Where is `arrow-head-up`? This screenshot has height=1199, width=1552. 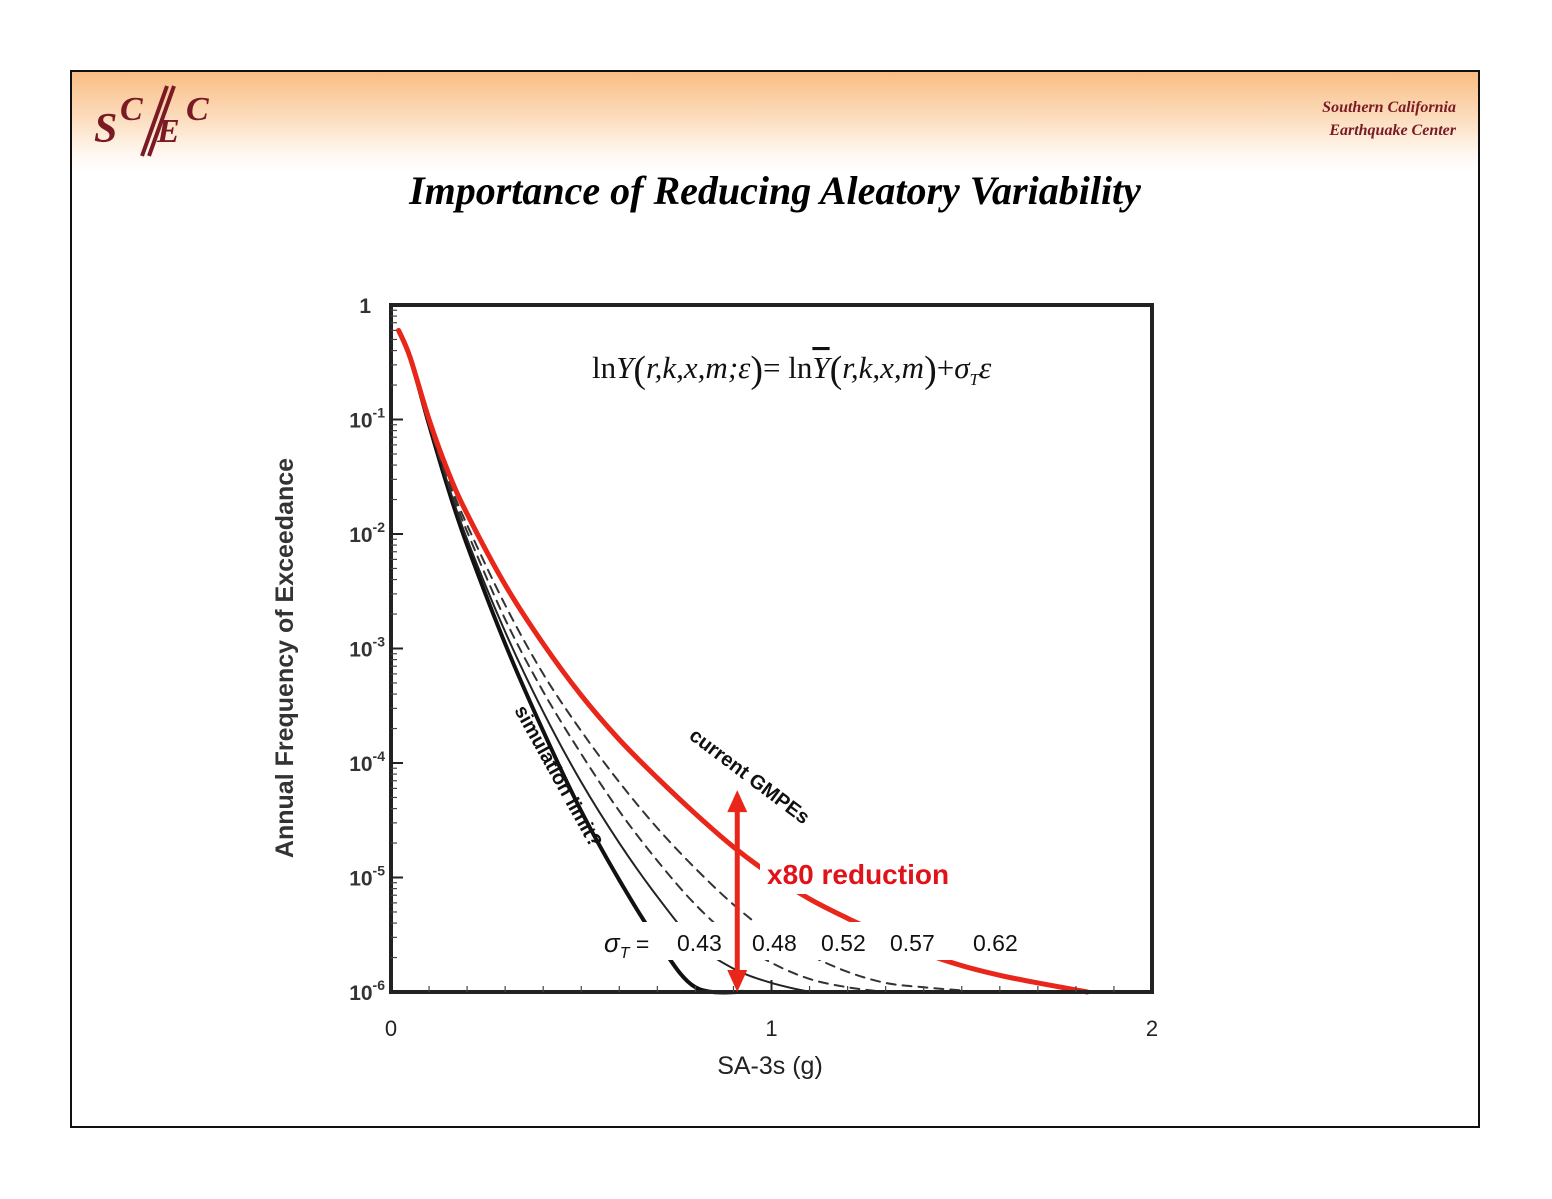 arrow-head-up is located at coordinates (737, 801).